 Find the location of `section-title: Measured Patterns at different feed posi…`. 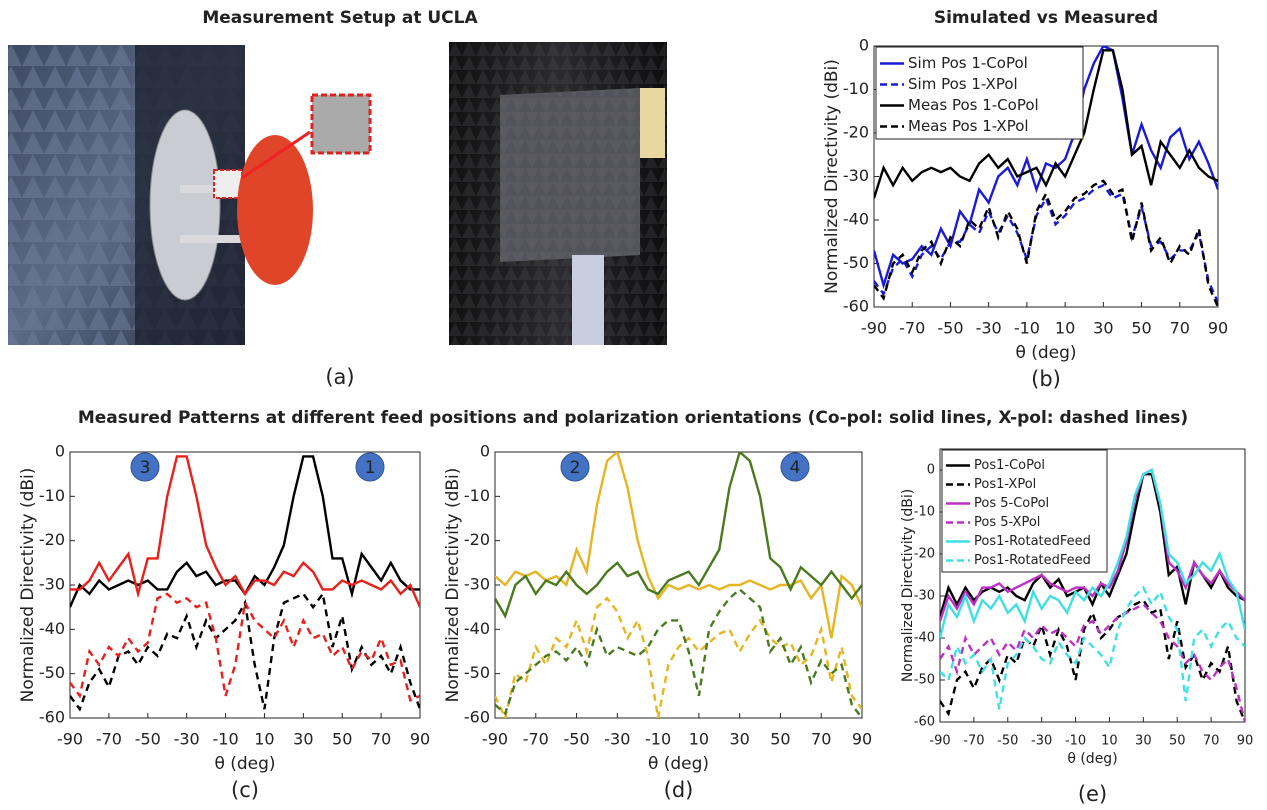

section-title: Measured Patterns at different feed posi… is located at coordinates (633, 418).